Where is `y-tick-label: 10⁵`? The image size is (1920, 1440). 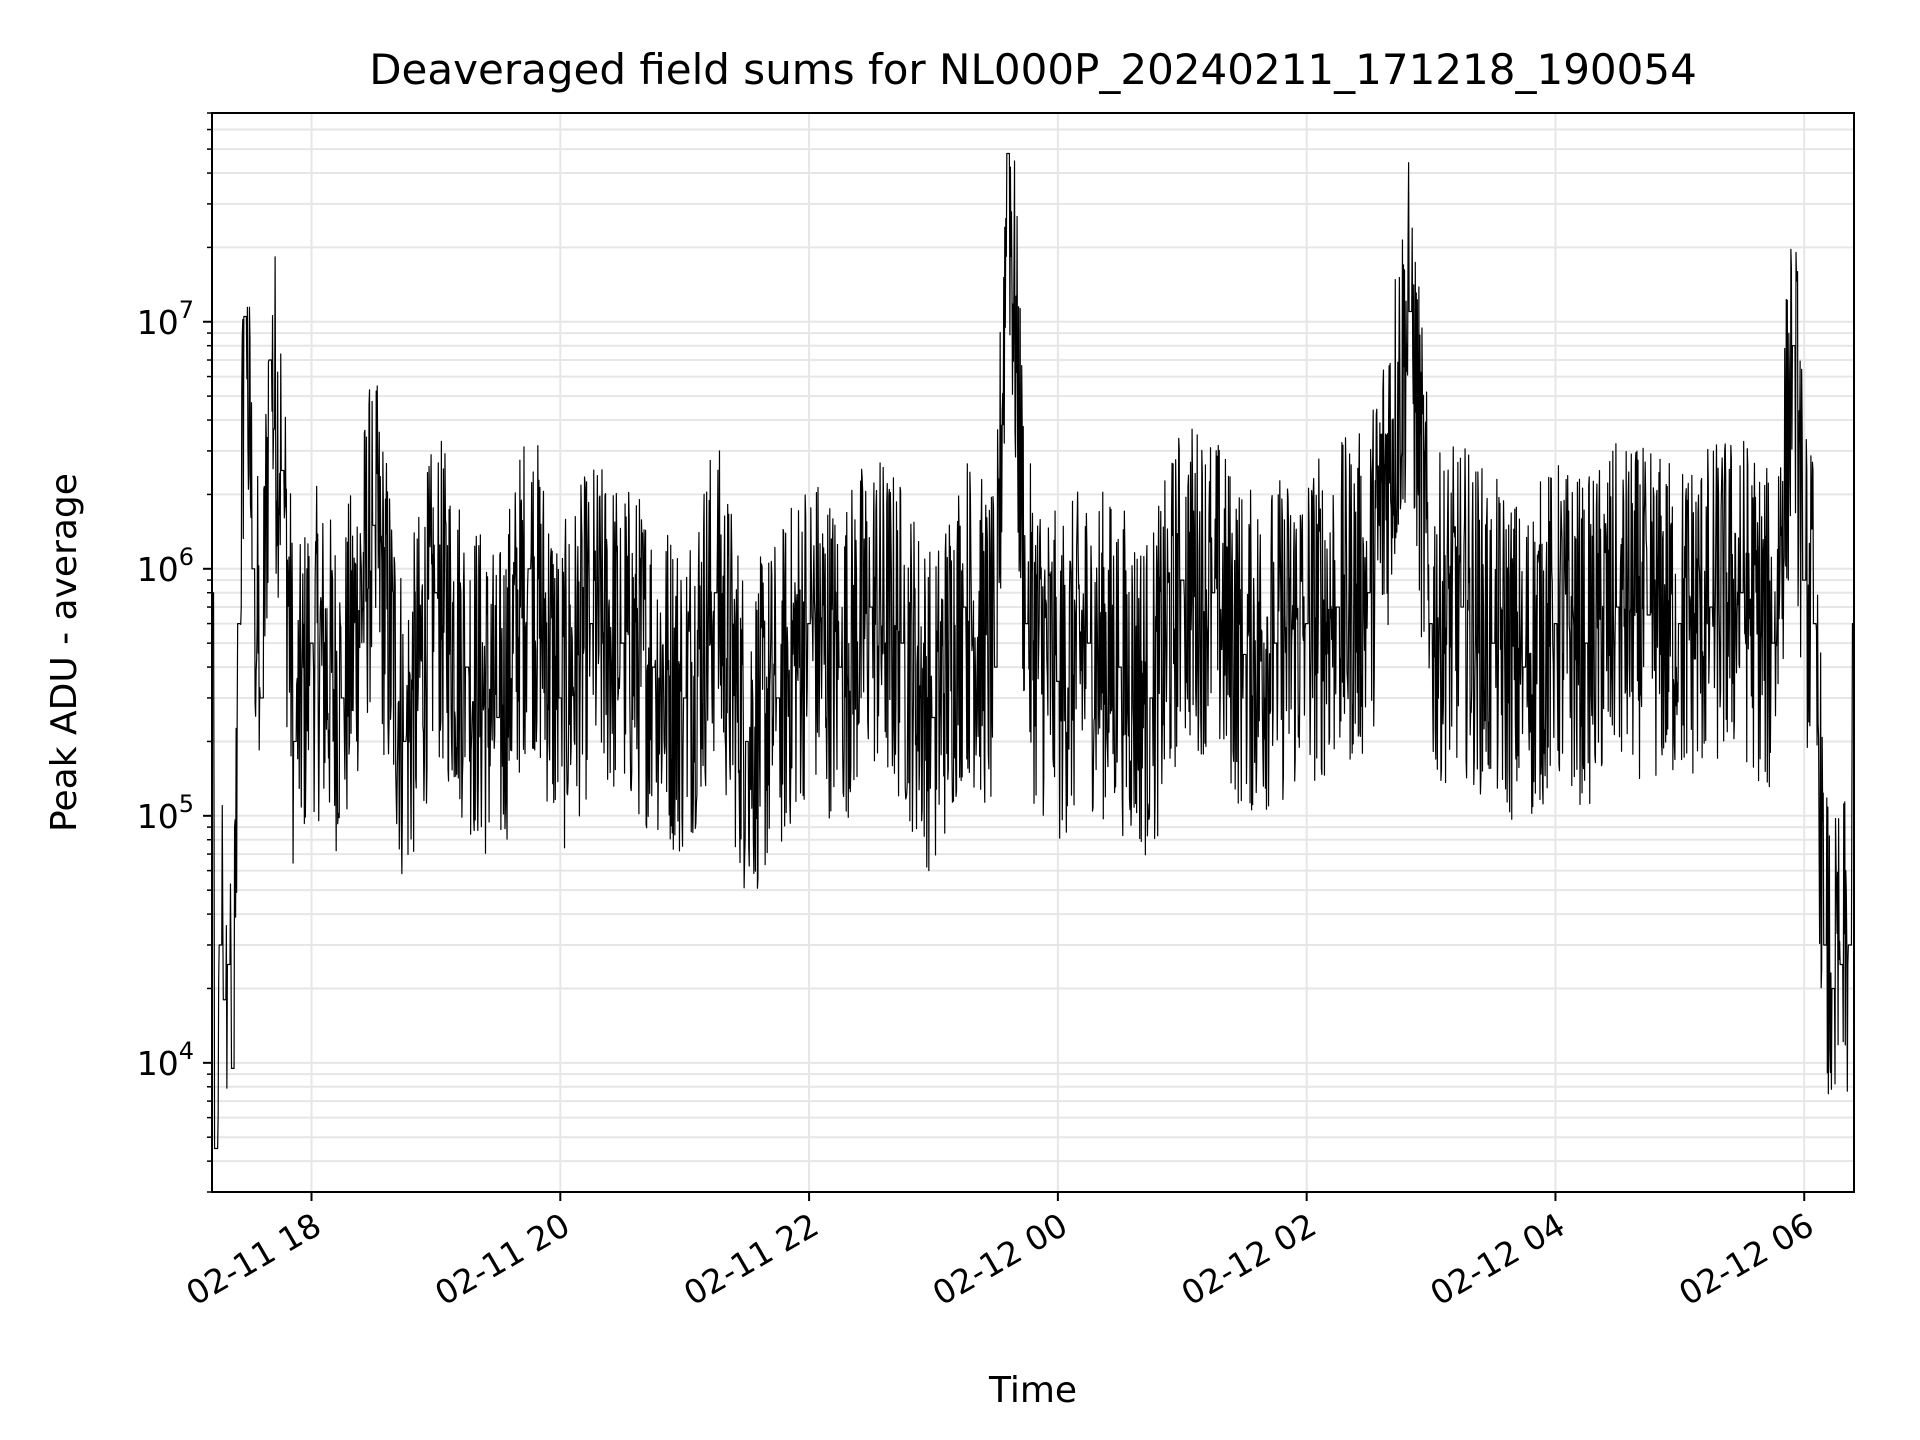 y-tick-label: 10⁵ is located at coordinates (165, 813).